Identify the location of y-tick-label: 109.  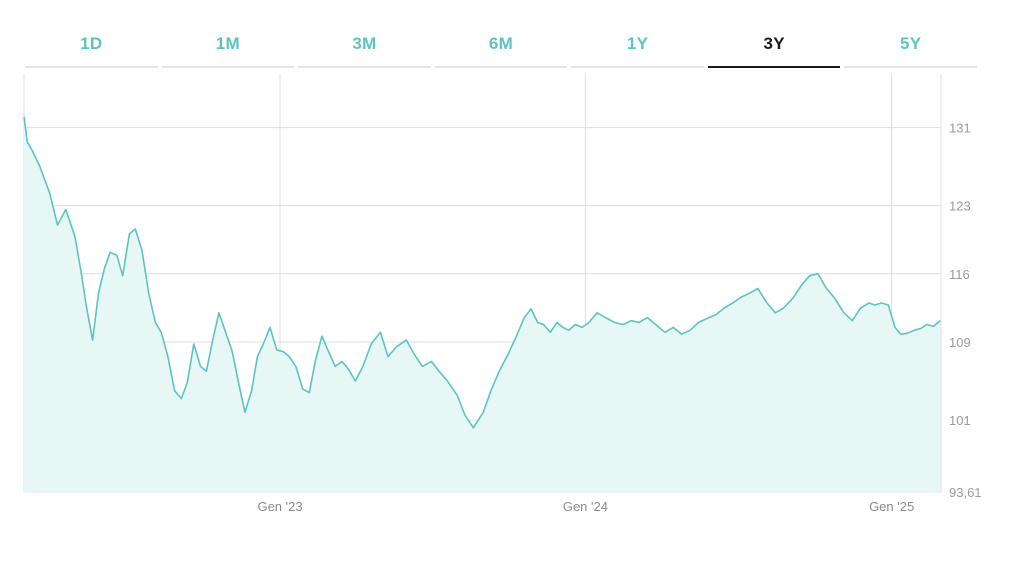
(960, 342).